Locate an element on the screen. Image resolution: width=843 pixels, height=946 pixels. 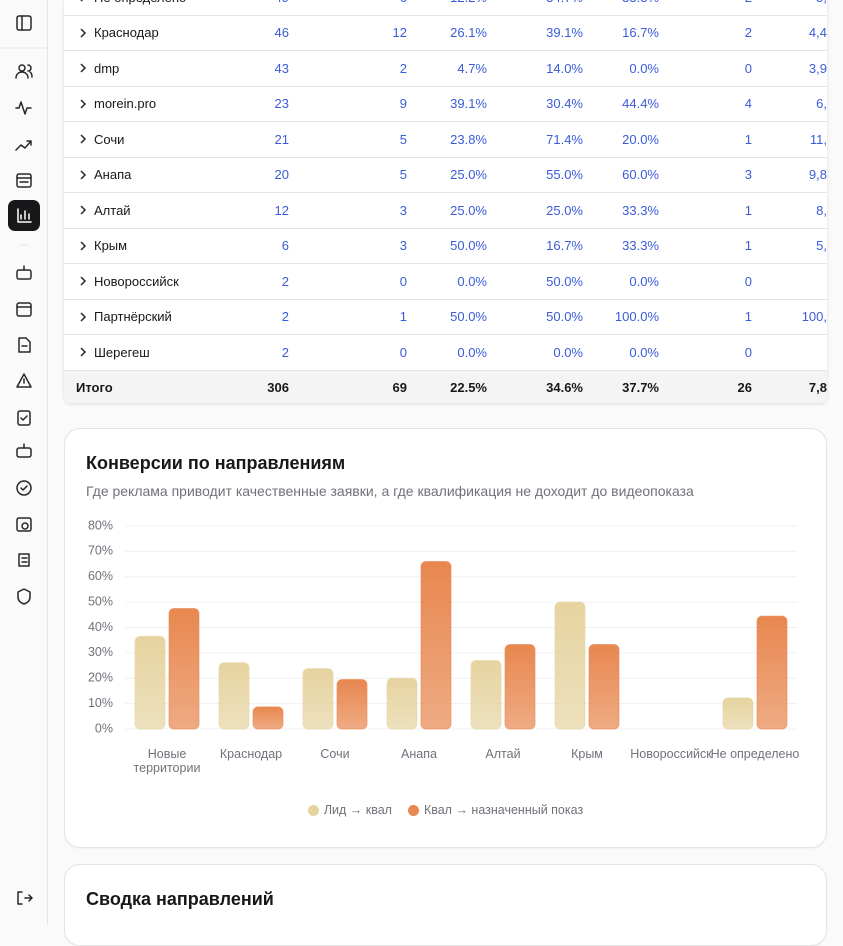
bot-icon is located at coordinates (24, 272).